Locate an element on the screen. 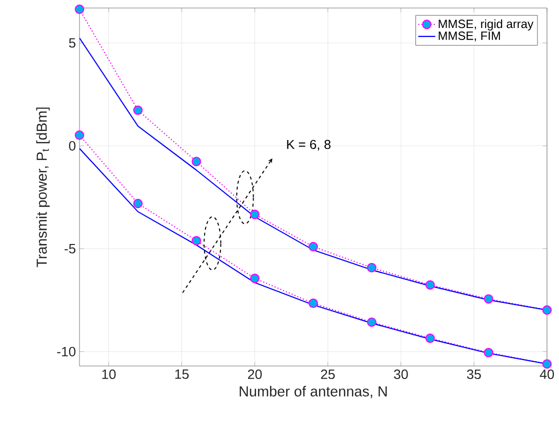 This screenshot has width=559, height=431. annotation: K = 6, 8 is located at coordinates (309, 145).